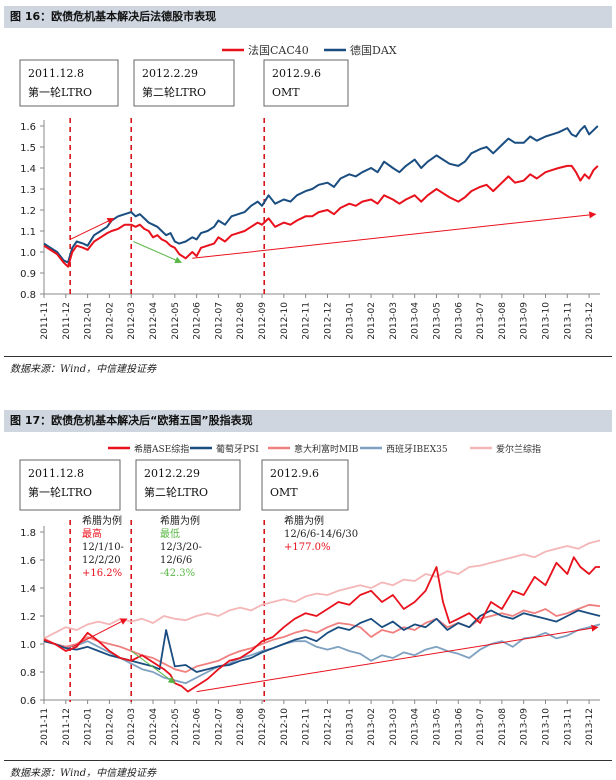  Describe the element at coordinates (28, 533) in the screenshot. I see `y-tick-label: 1.8` at that location.